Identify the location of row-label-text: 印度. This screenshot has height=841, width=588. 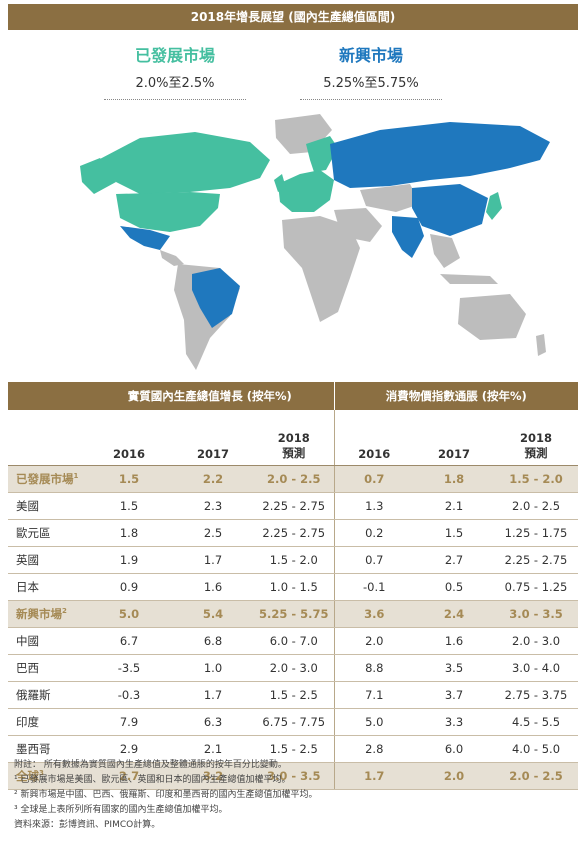
(27, 722).